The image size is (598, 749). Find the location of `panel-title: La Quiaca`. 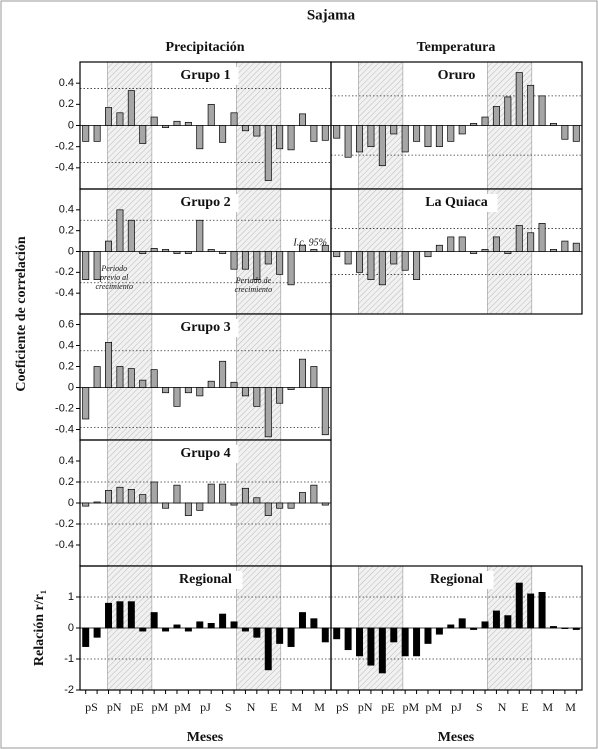

panel-title: La Quiaca is located at coordinates (456, 202).